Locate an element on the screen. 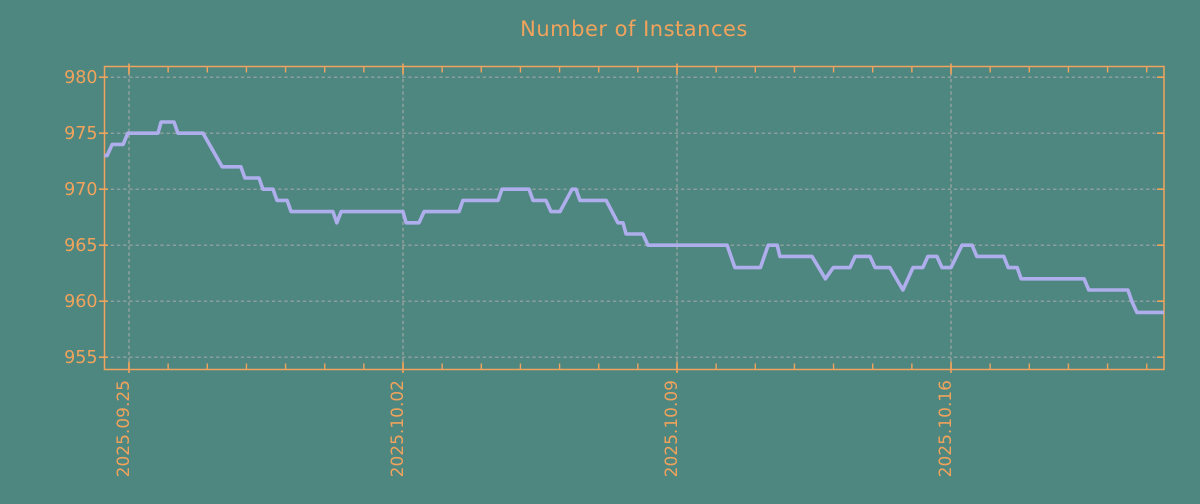  y-tick-label: 975 is located at coordinates (80, 134).